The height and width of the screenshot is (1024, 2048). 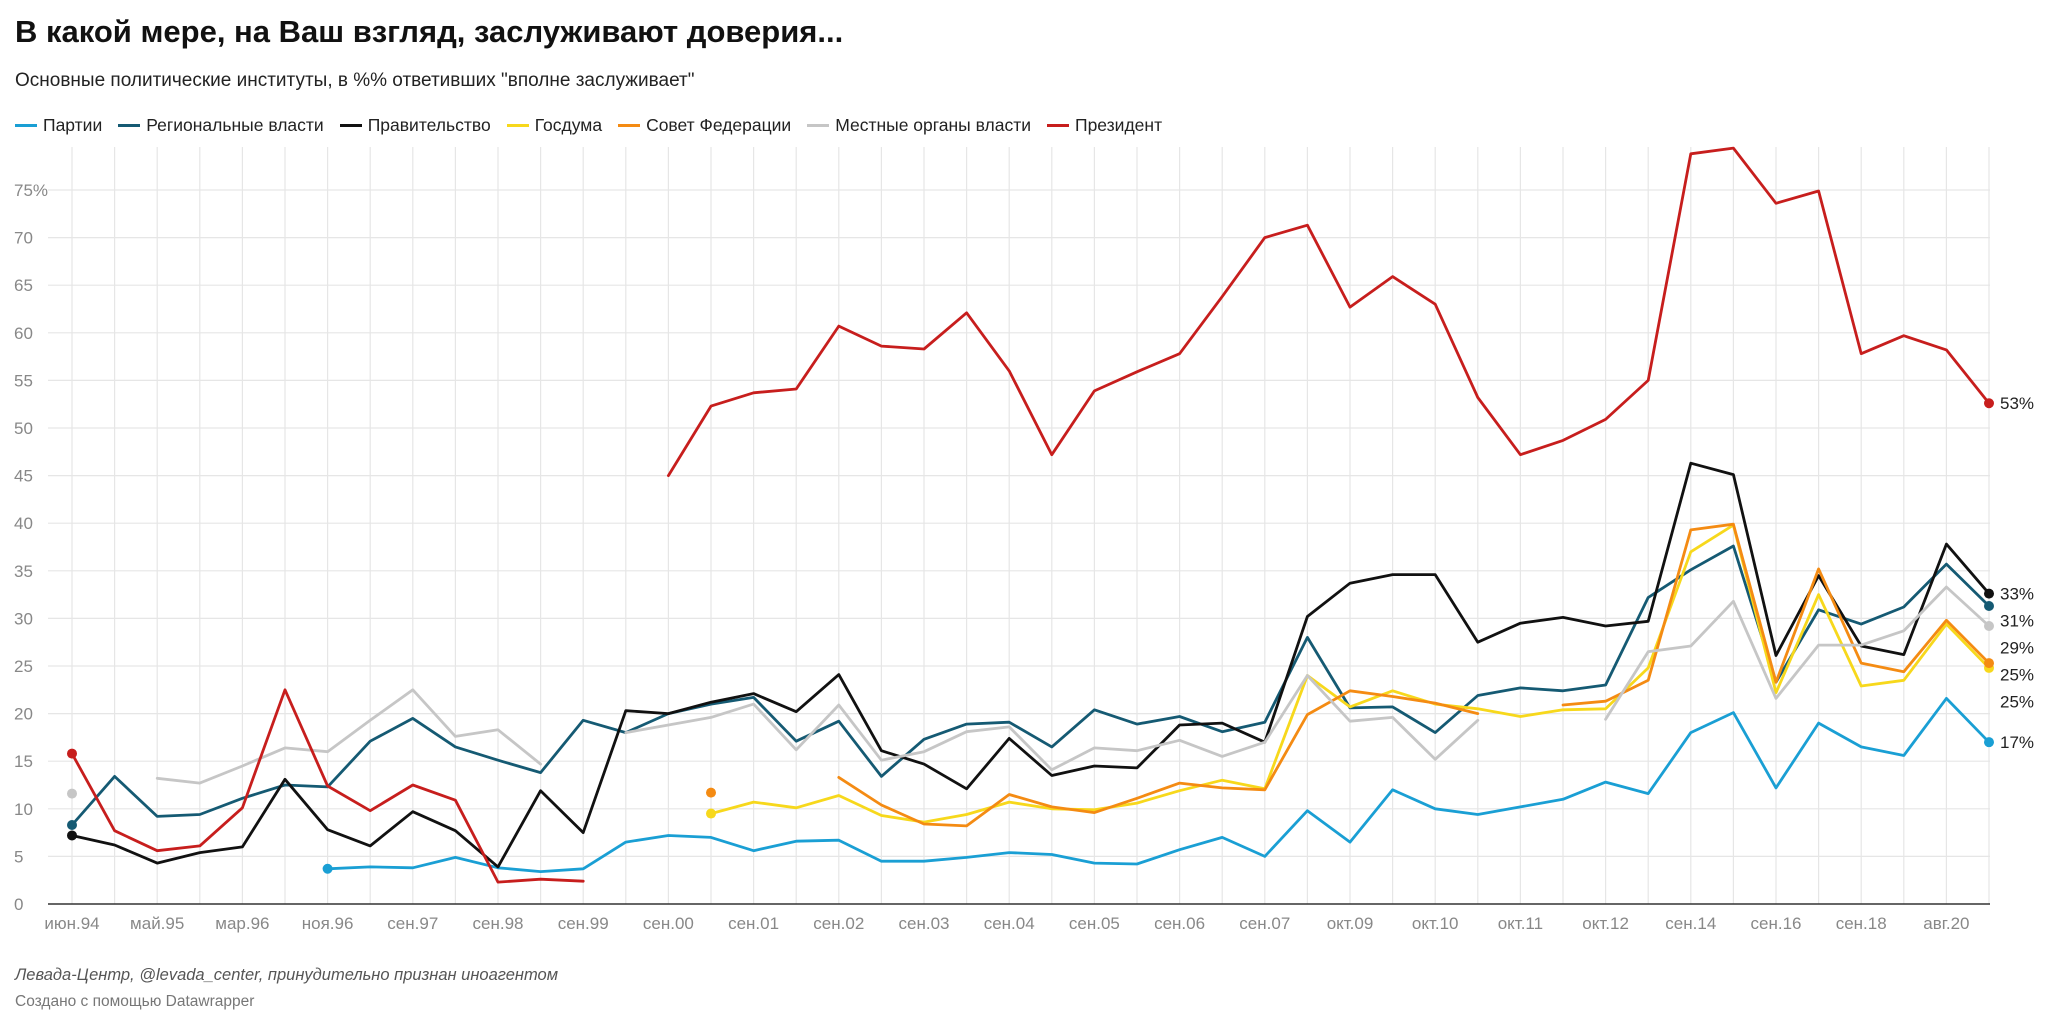 I want to click on x-tick-label: сен.14, so click(x=1690, y=923).